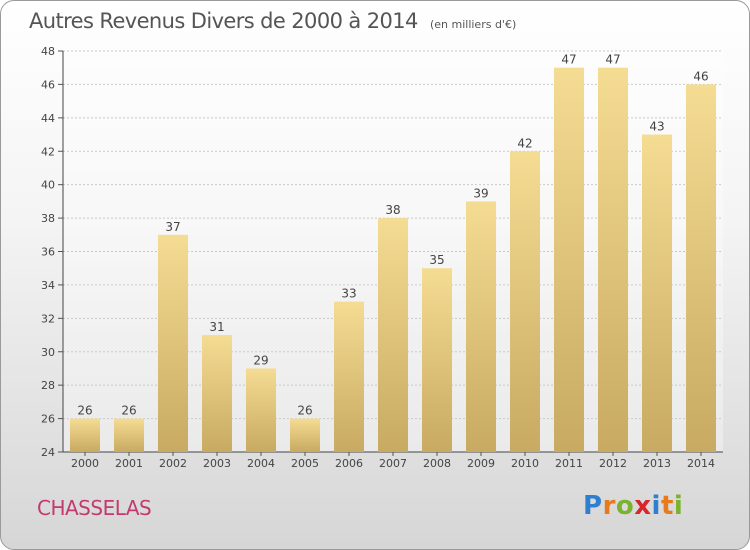 This screenshot has width=750, height=550. I want to click on x-tick-label: 2011, so click(569, 463).